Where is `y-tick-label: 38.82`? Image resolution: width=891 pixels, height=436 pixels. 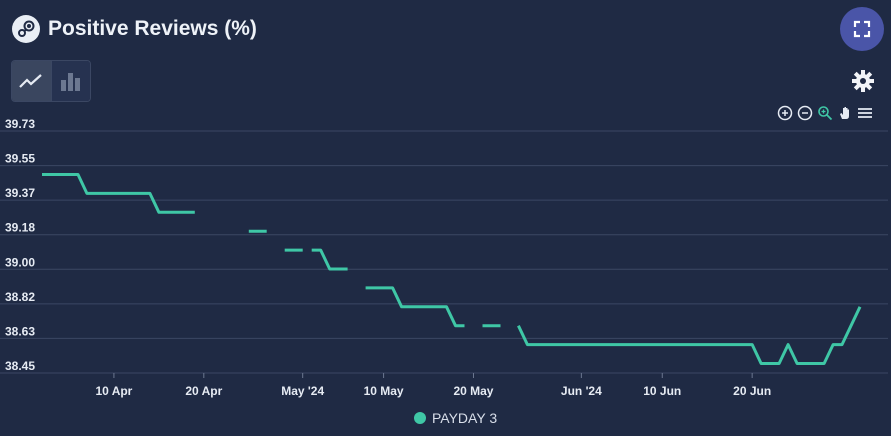 y-tick-label: 38.82 is located at coordinates (20, 297).